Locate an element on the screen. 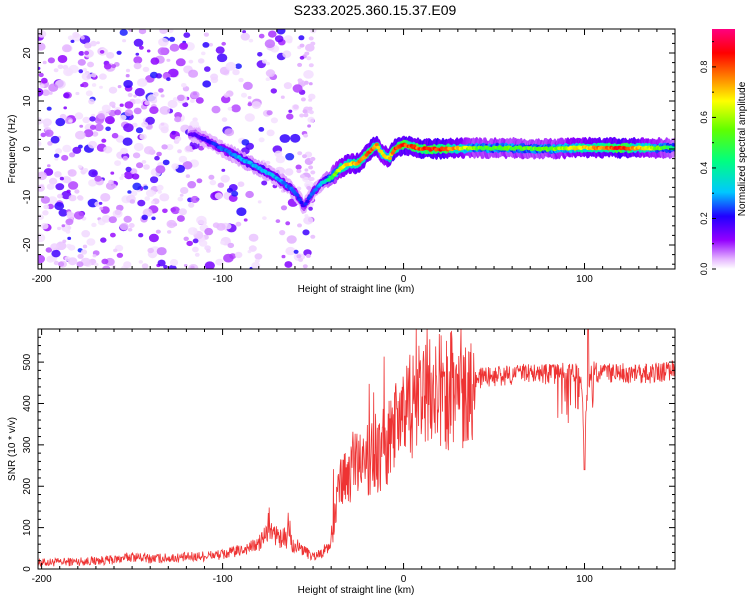 The image size is (750, 600). y-tick-label: 300 is located at coordinates (27, 444).